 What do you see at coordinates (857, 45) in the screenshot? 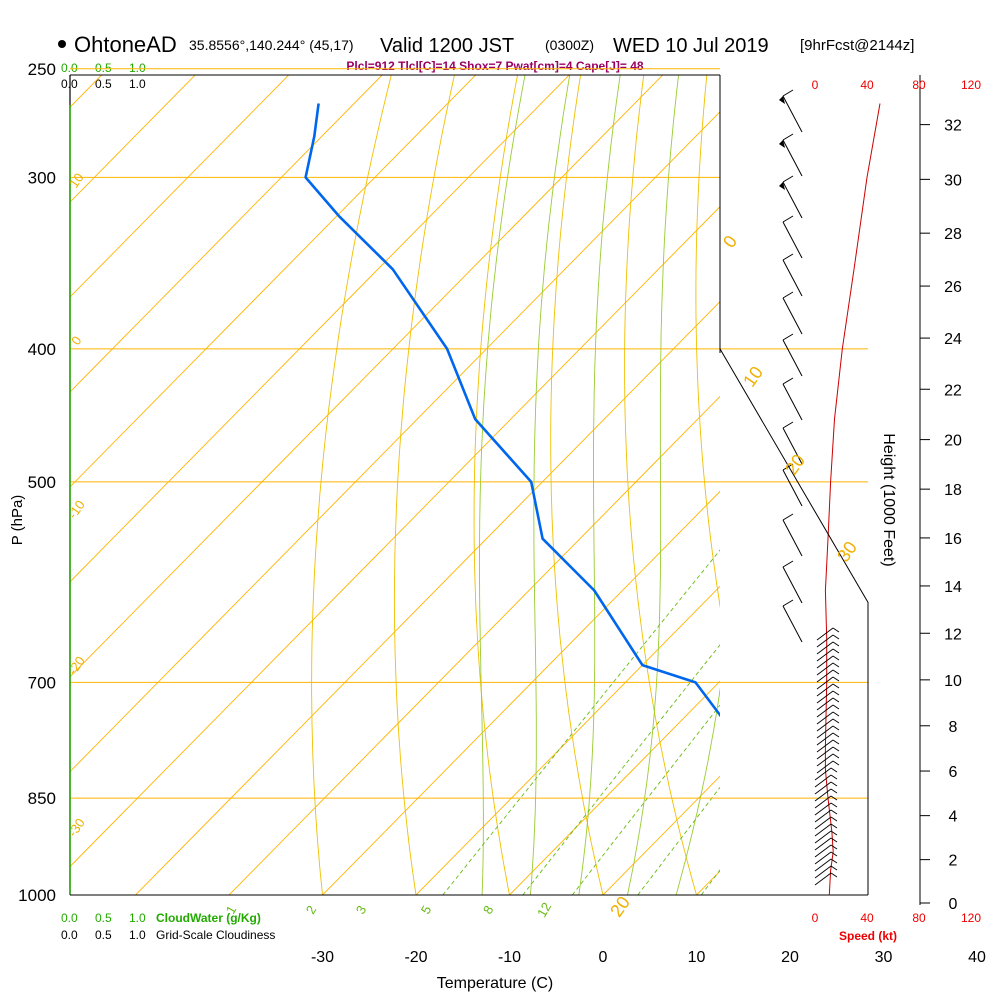
I see `forecast-info: [9hrFcst@2144z]` at bounding box center [857, 45].